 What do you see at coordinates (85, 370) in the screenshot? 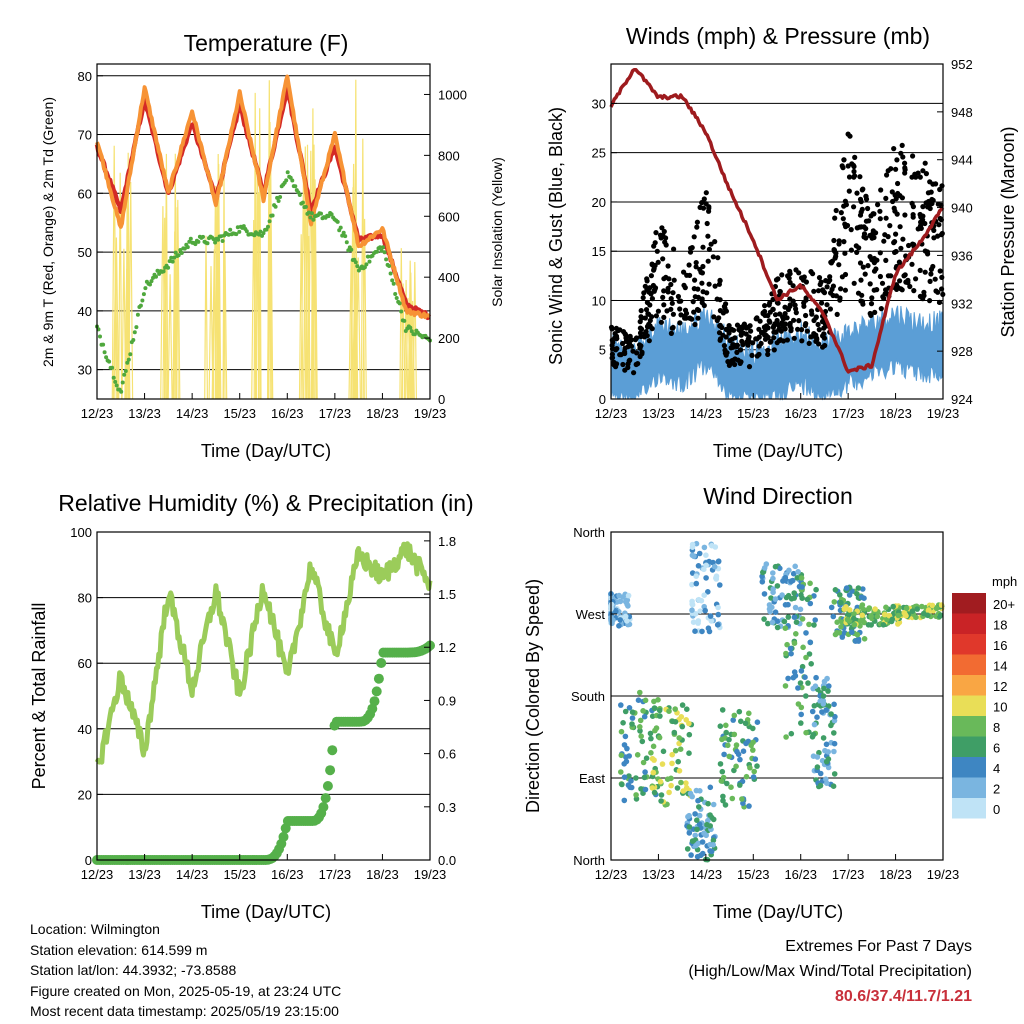
I see `y-tick-label: 30` at bounding box center [85, 370].